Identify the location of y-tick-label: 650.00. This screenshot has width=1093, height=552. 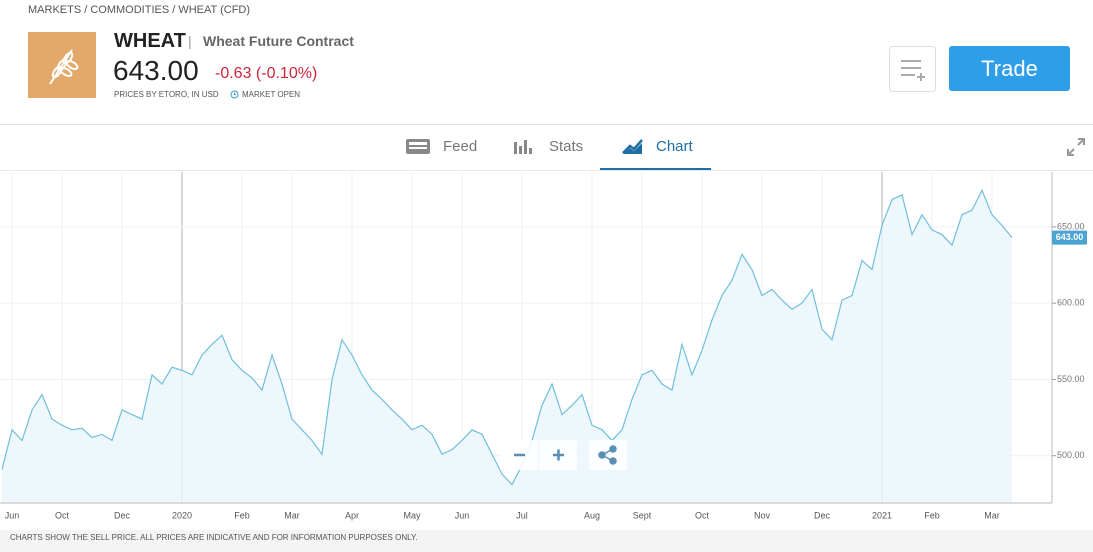
(1071, 226).